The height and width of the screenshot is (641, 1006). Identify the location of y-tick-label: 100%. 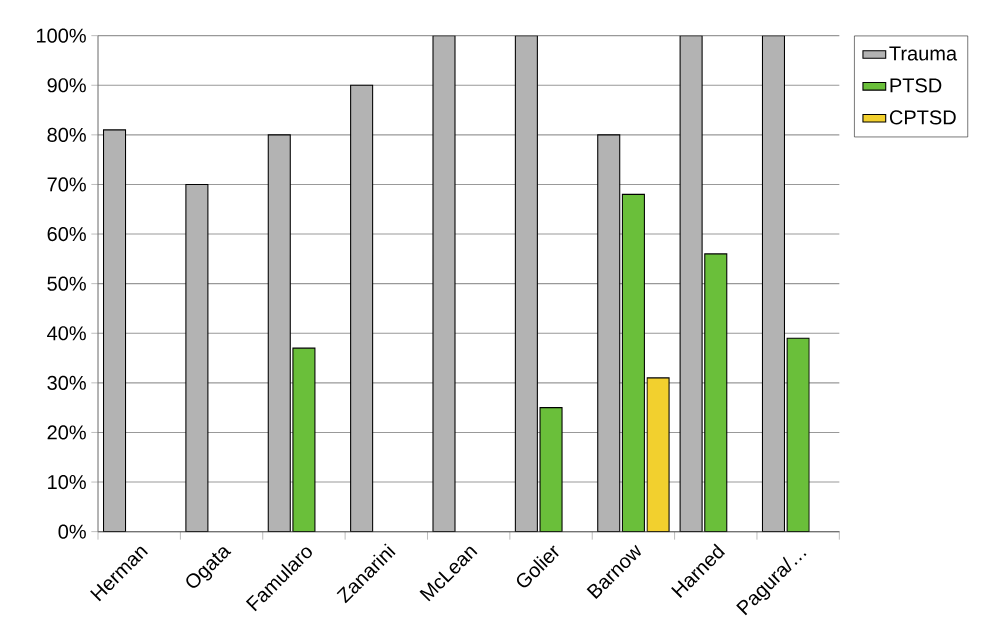
(61, 35).